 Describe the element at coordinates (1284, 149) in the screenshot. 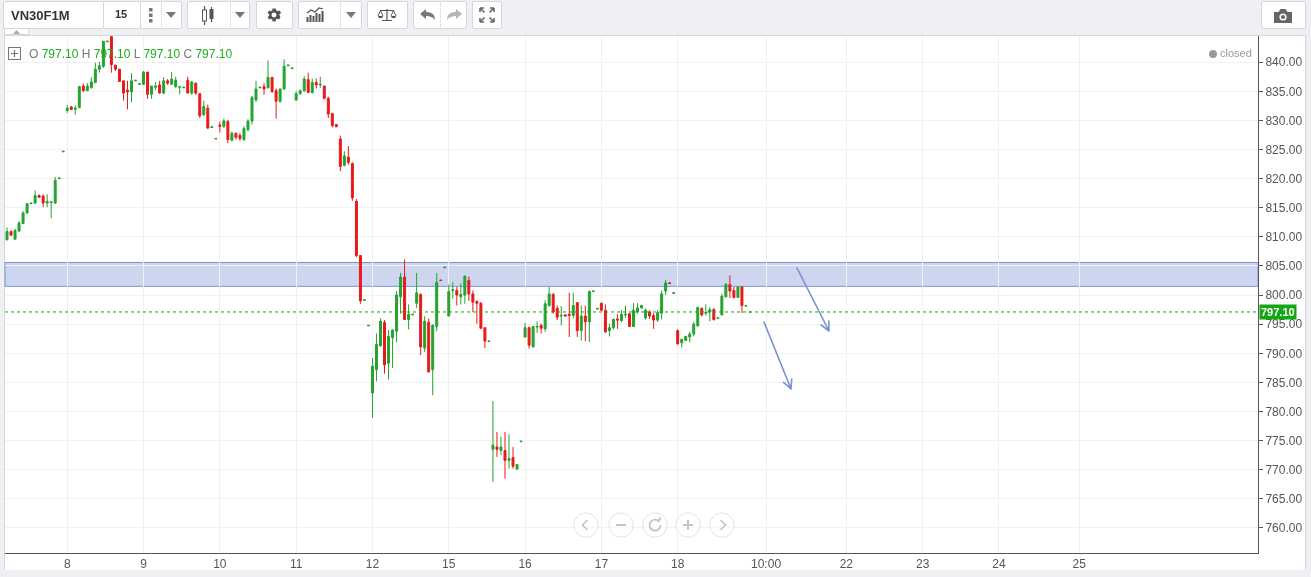

I see `y-tick-label: 825.00` at that location.